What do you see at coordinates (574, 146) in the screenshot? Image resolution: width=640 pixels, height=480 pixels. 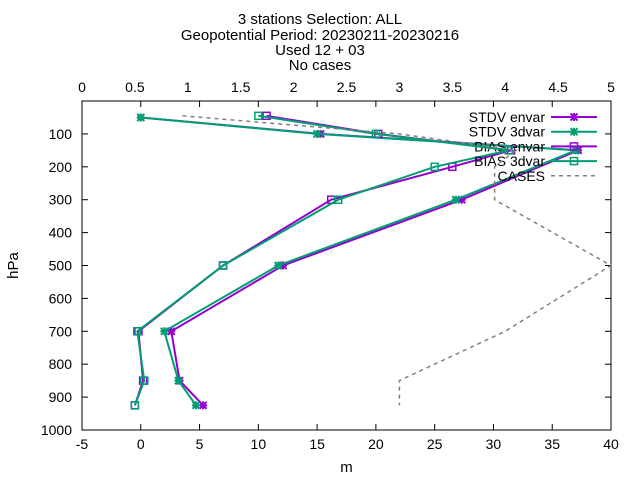 I see `legend-marker-bias-envar` at bounding box center [574, 146].